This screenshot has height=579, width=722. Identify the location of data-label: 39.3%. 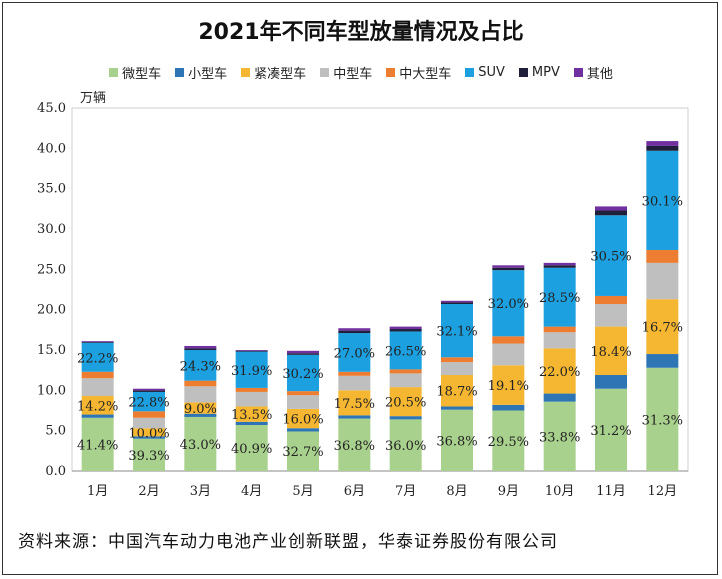
(148, 456).